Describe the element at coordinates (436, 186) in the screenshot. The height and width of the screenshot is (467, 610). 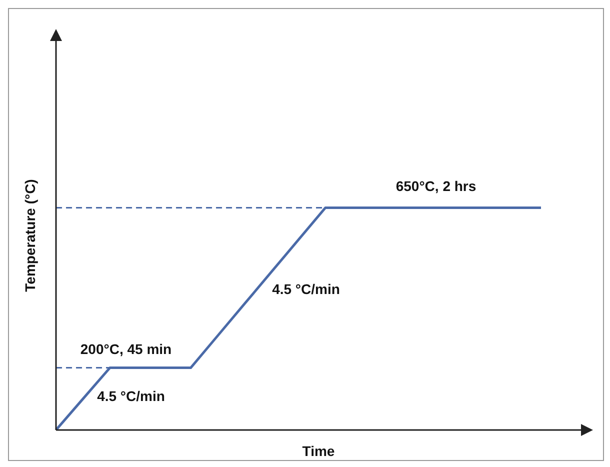
I see `text: 650°C, 2 hrs` at that location.